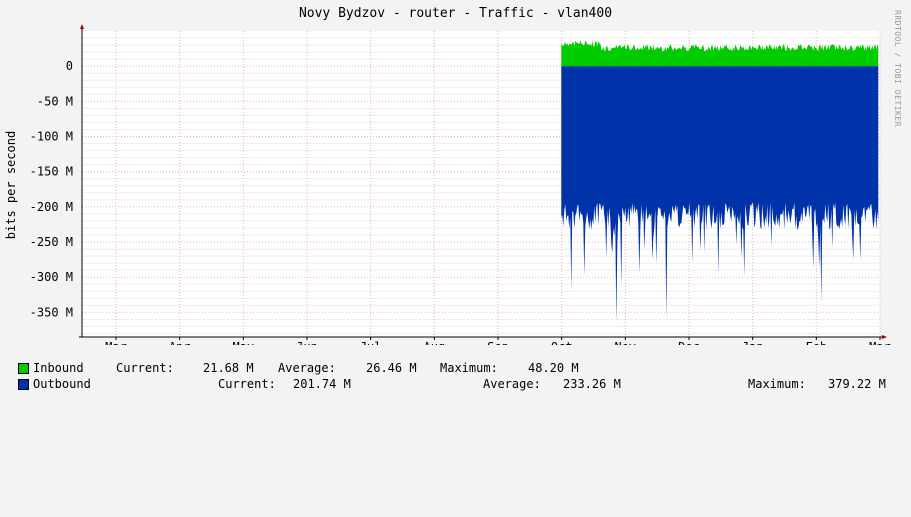 The image size is (911, 517). I want to click on chart-title: Novy Bydzov - router - Traffic - vlan400, so click(455, 13).